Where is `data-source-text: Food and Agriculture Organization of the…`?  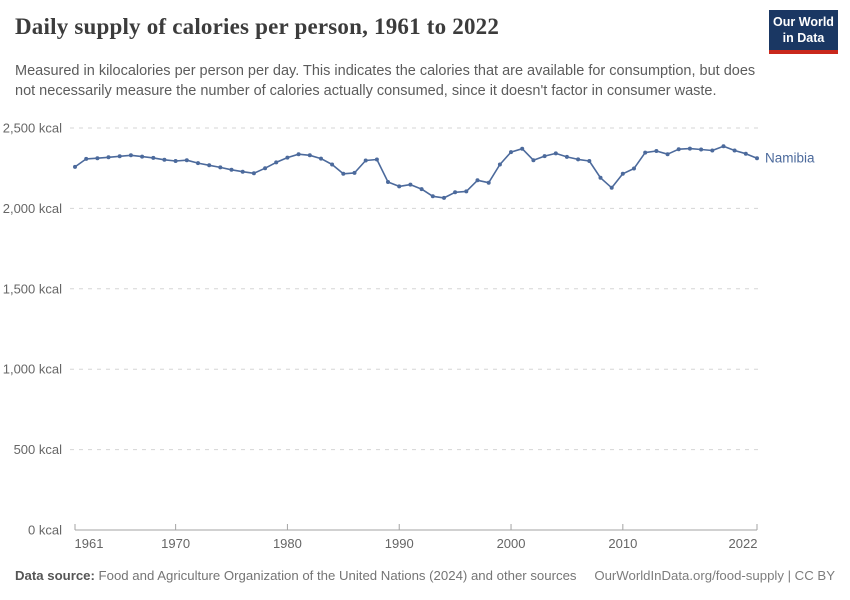
data-source-text: Food and Agriculture Organization of the… is located at coordinates (335, 575).